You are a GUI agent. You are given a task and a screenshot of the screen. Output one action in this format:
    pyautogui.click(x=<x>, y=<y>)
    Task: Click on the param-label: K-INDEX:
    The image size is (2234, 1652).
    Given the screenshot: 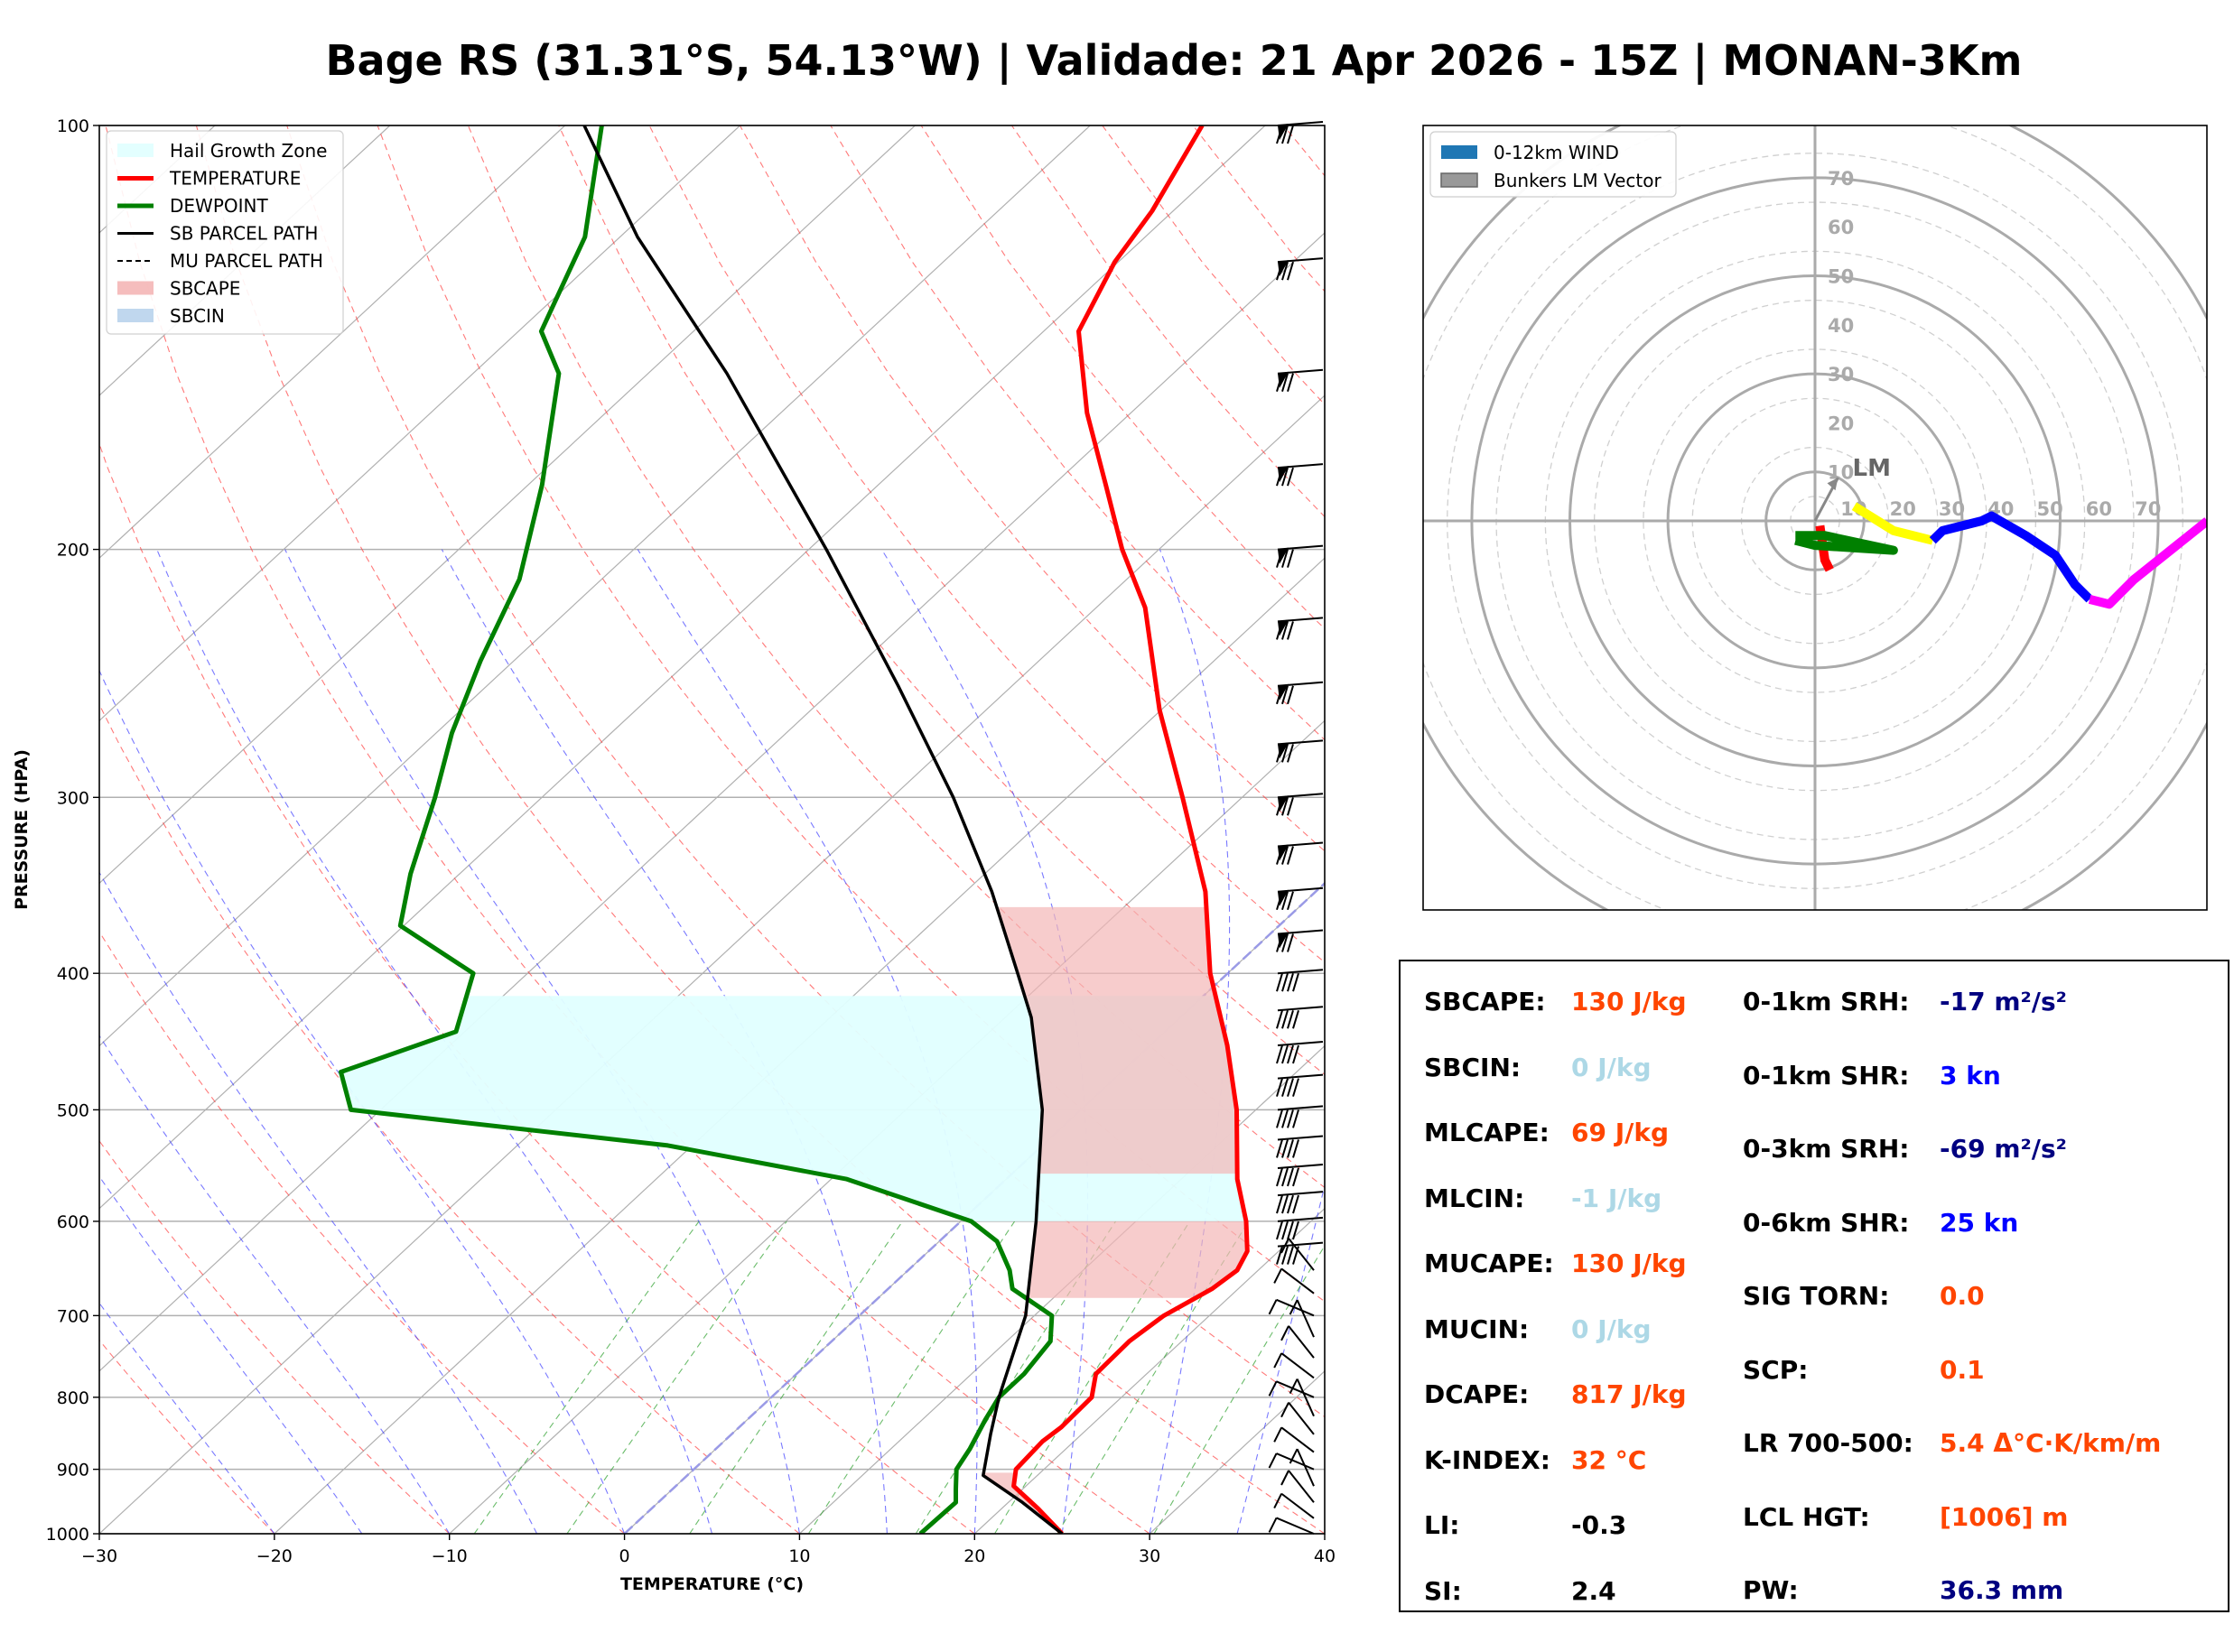 What is the action you would take?
    pyautogui.click(x=1487, y=1459)
    